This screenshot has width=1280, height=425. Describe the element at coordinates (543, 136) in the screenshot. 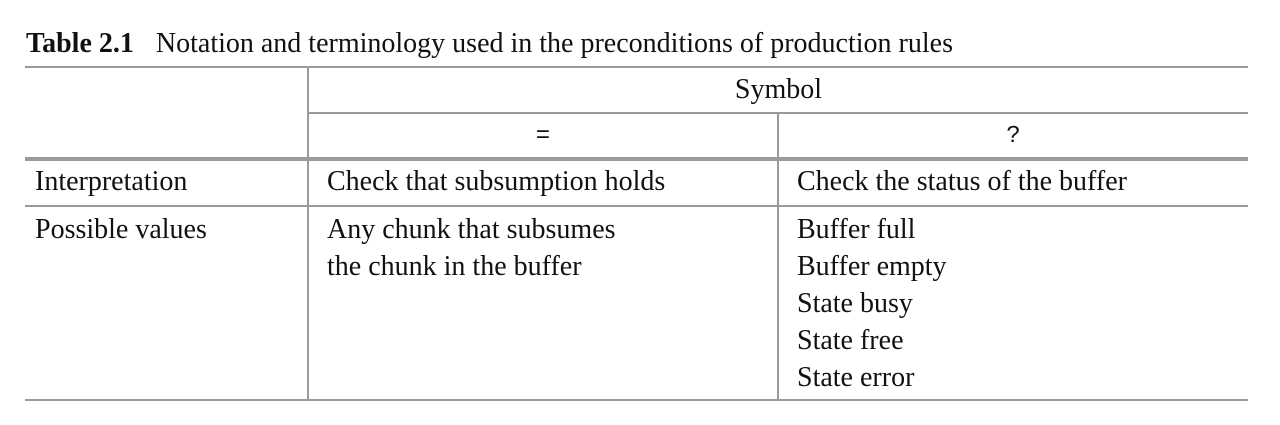

I see `symbol-equals: =` at that location.